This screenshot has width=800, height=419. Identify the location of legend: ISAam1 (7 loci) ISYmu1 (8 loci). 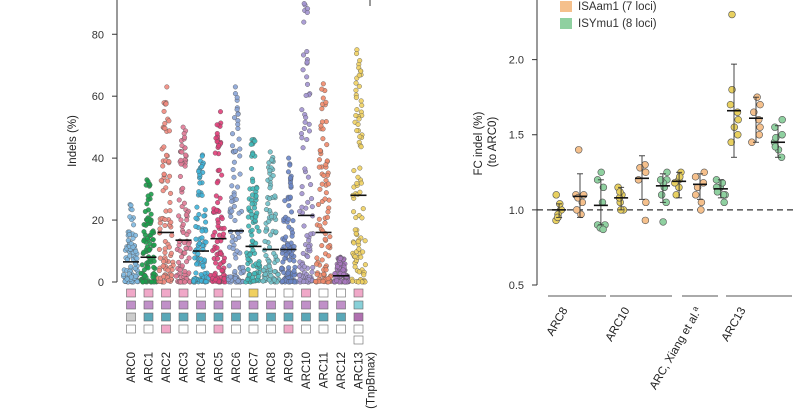
(608, 15).